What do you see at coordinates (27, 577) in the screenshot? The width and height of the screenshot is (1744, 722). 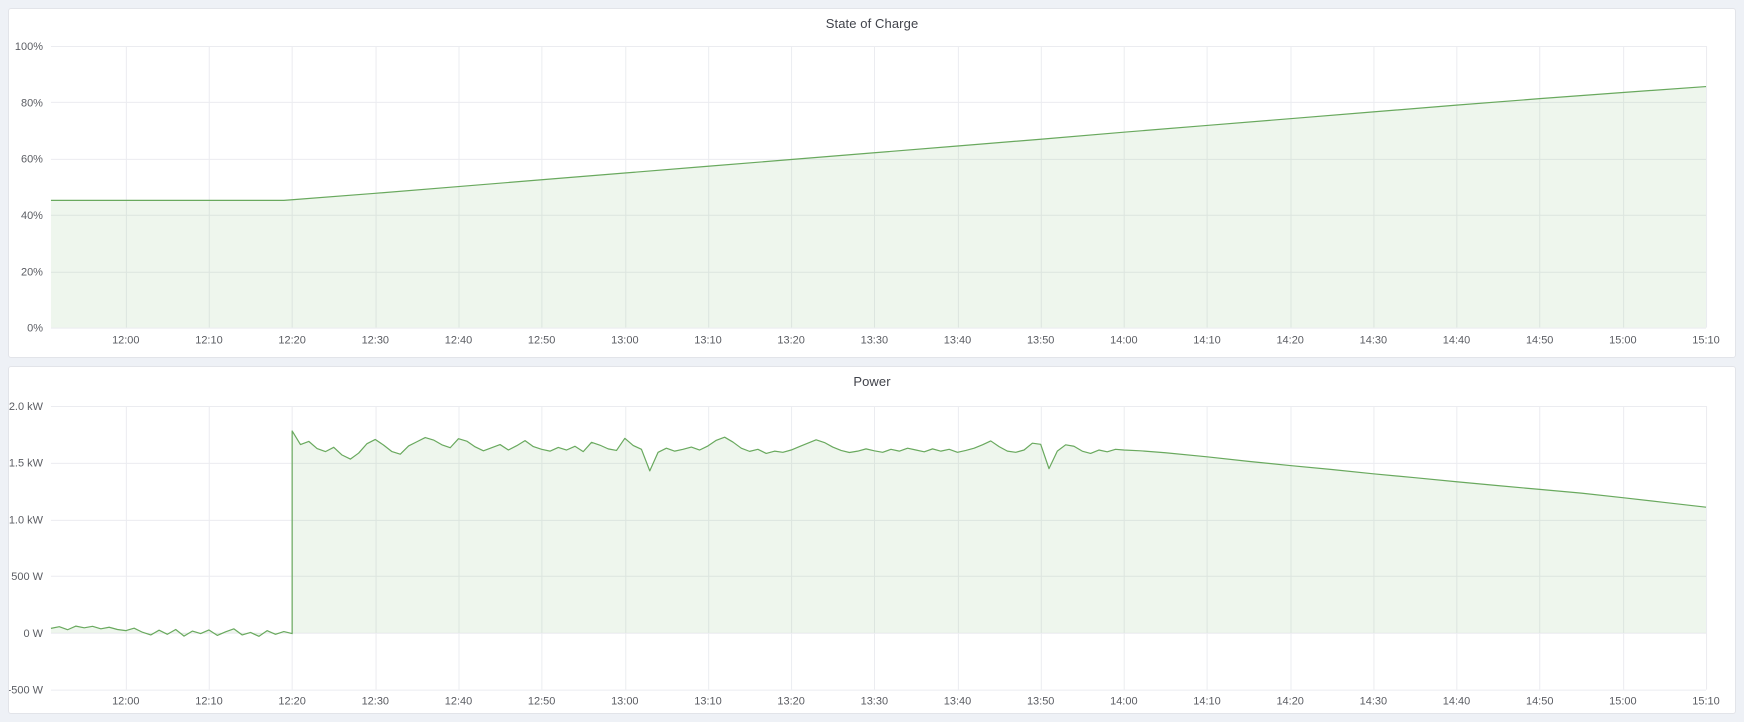 I see `svg-text: 500 W` at bounding box center [27, 577].